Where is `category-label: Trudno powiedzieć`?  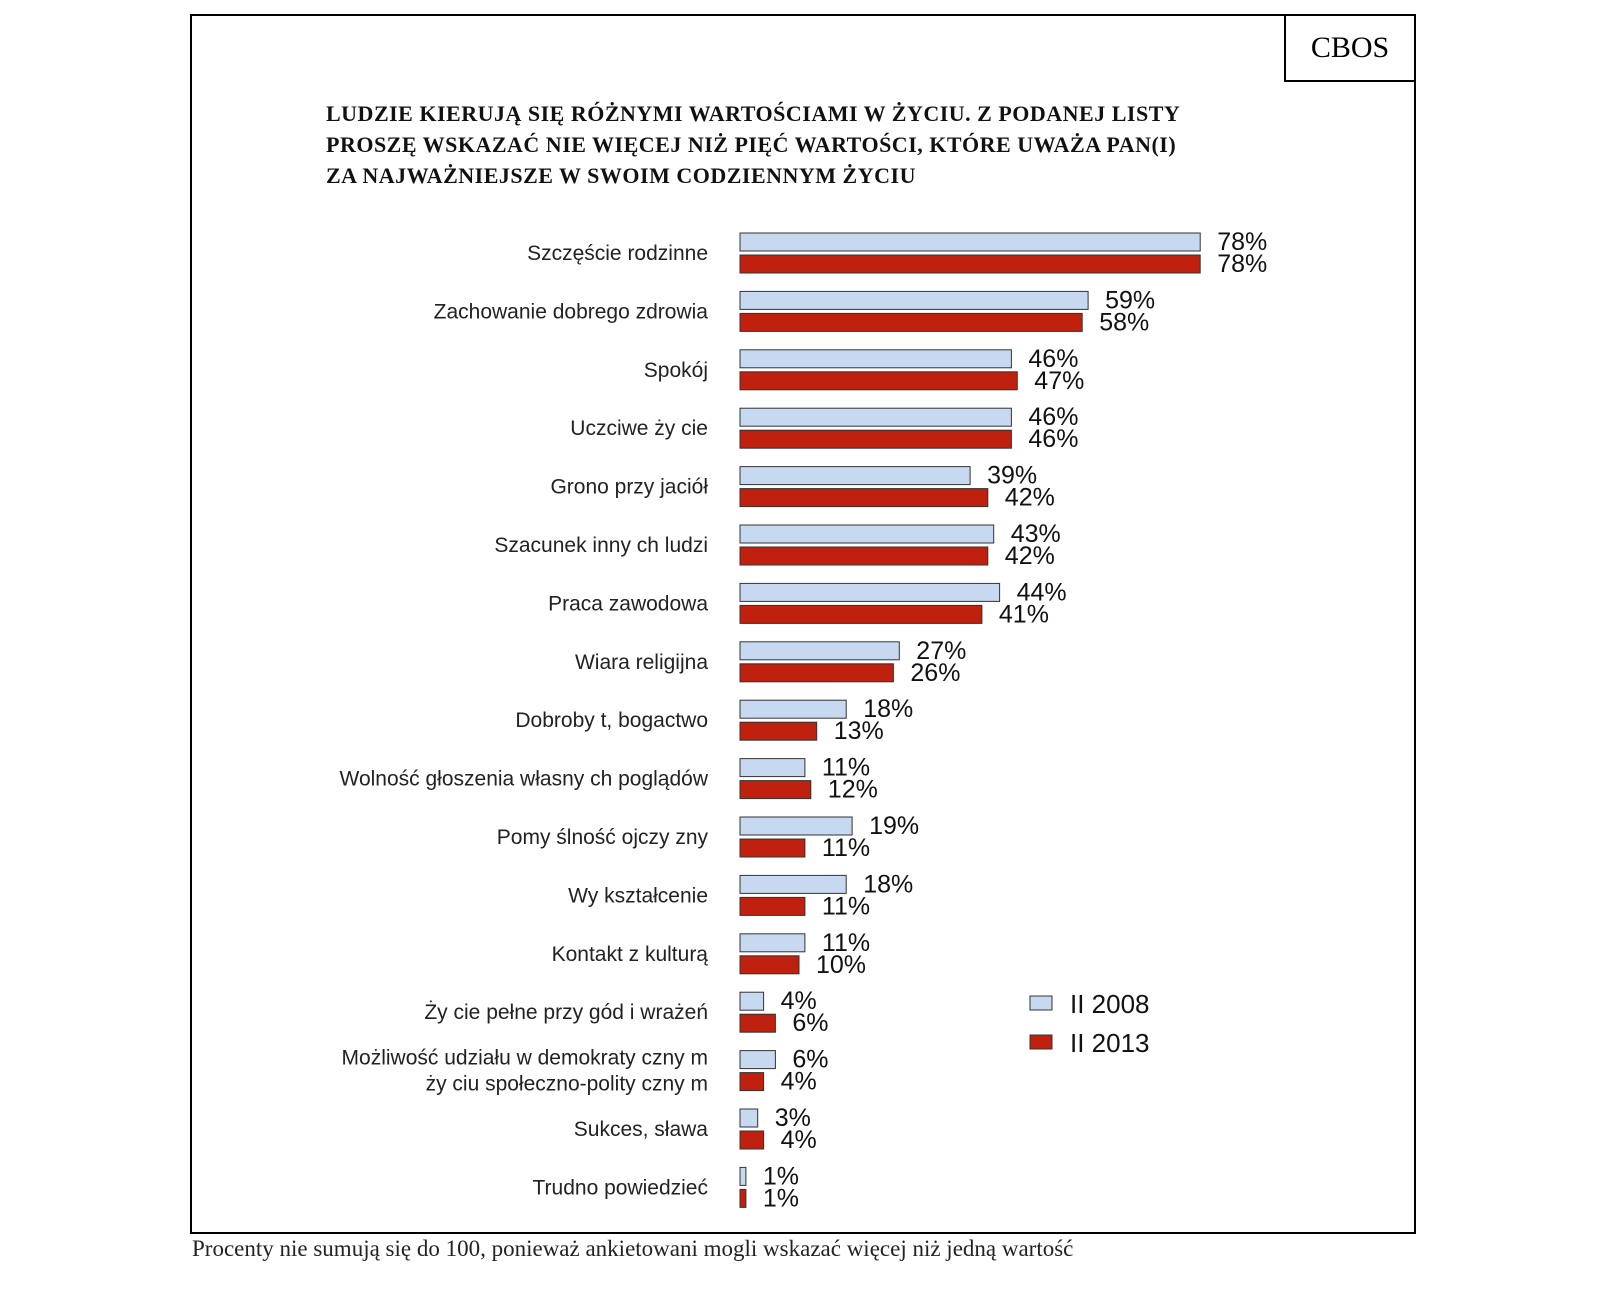
category-label: Trudno powiedzieć is located at coordinates (621, 1187).